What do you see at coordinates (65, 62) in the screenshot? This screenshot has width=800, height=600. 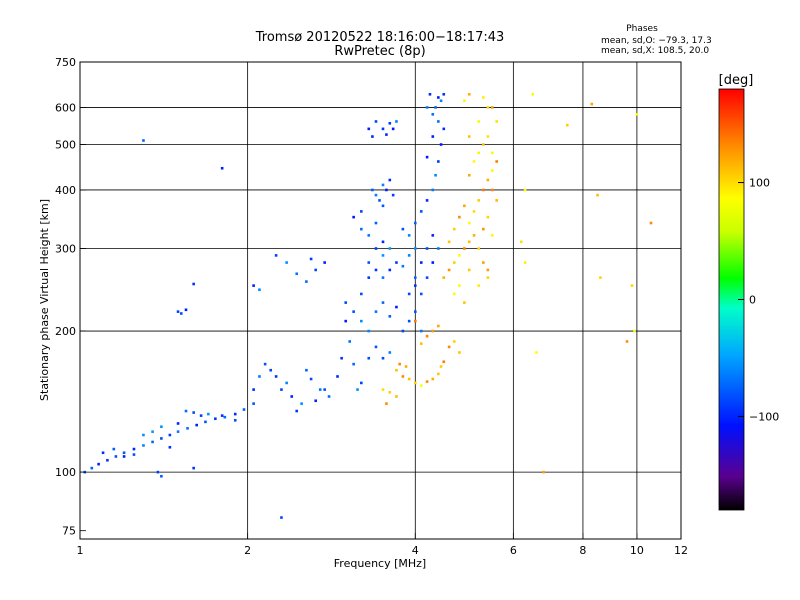 I see `y-tick-label: 750` at bounding box center [65, 62].